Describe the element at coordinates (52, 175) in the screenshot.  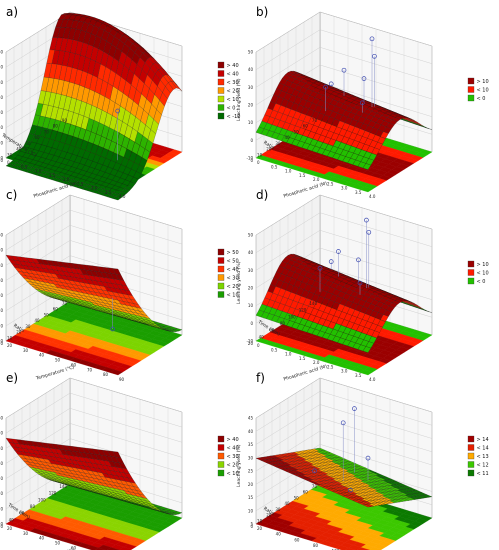
I see `y-tick-label: 1.5` at that location.